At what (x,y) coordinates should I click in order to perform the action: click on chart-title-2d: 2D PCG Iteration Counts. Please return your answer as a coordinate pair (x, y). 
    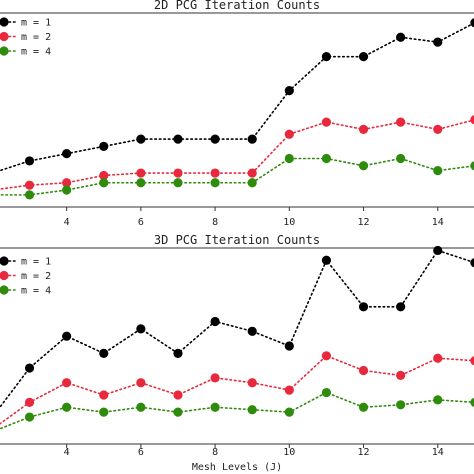
    Looking at the image, I should click on (237, 6).